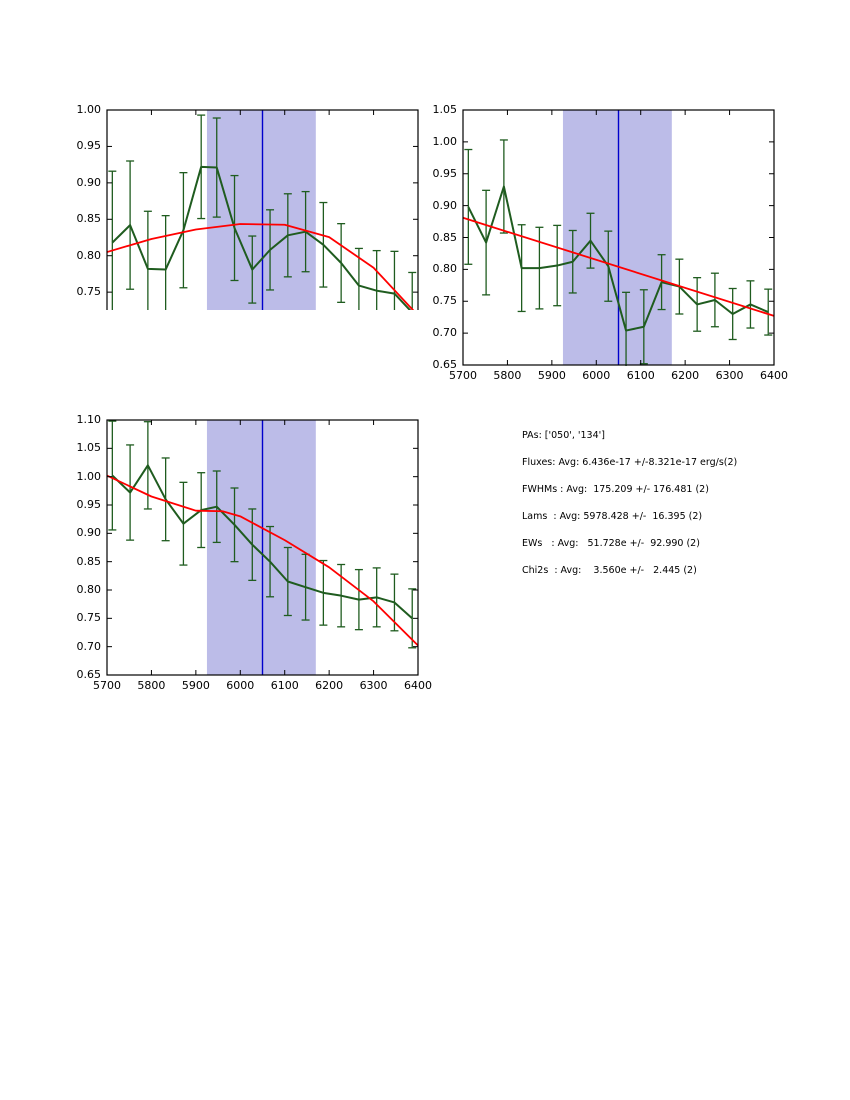  I want to click on summary-line-ews: EWs : Avg: 51.728e +/- 92.990 (2), so click(611, 543).